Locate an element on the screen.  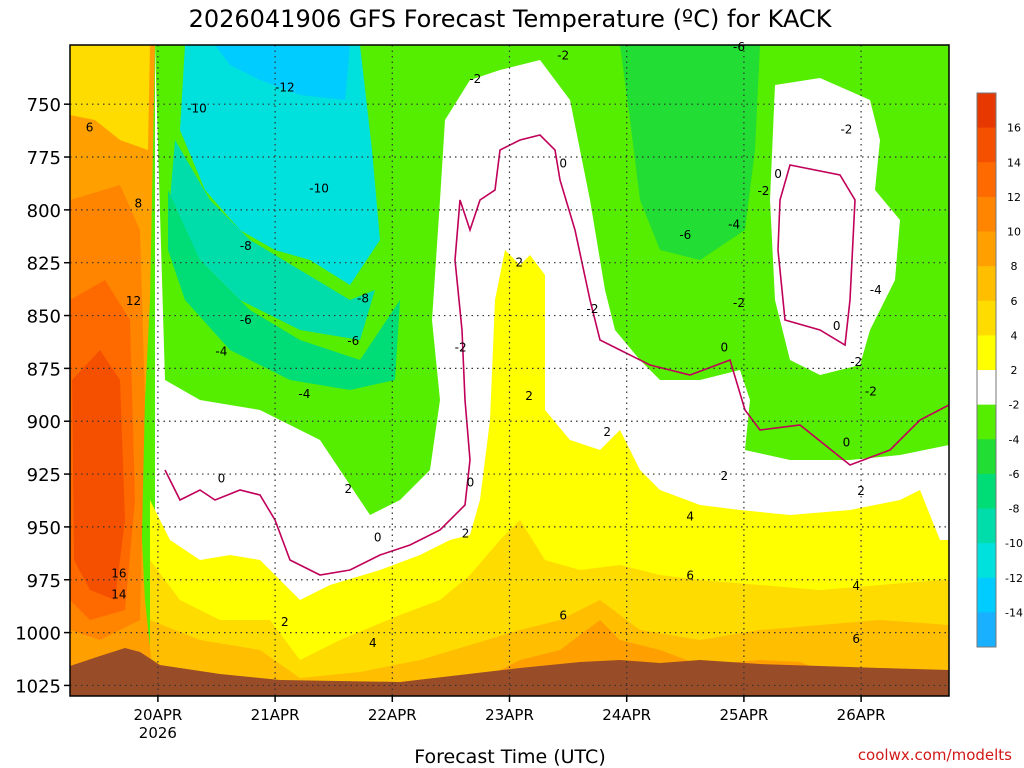
coldest-region is located at coordinates (282, 72).